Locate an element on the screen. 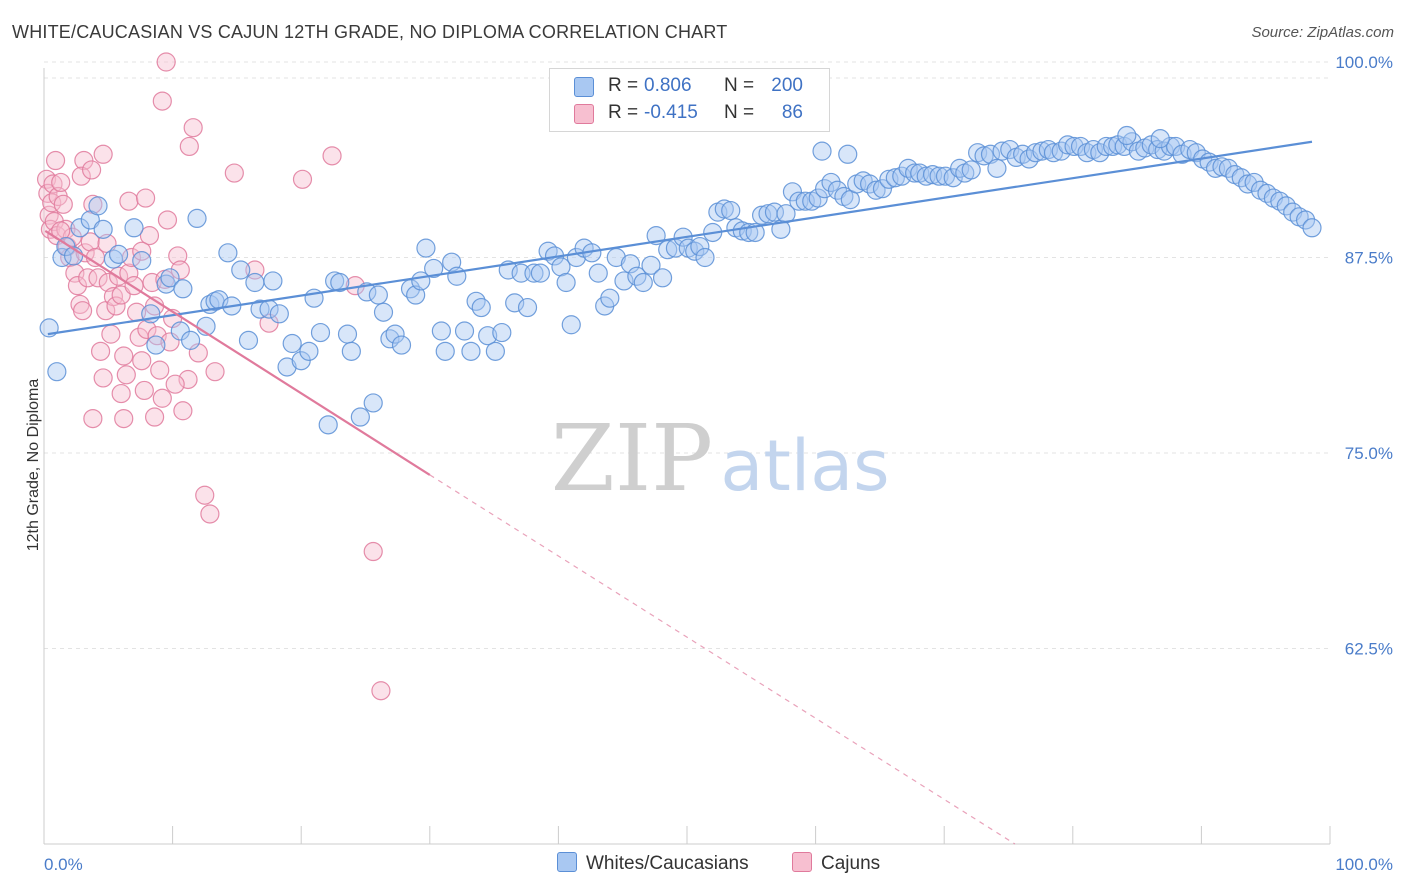 The width and height of the screenshot is (1406, 892). y-tick-label: 100.0% is located at coordinates (1364, 62).